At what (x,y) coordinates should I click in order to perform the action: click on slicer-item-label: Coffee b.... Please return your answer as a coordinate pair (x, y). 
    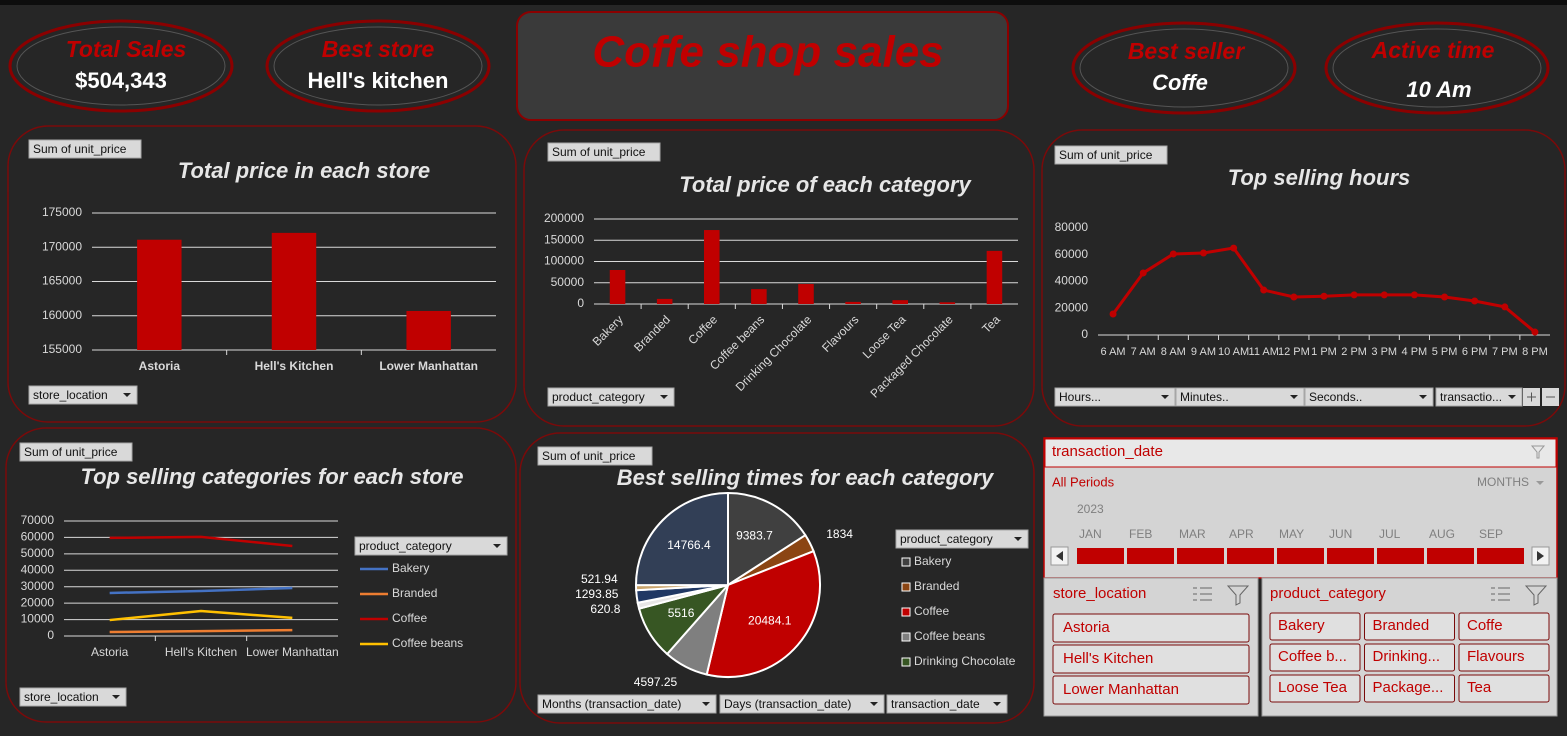
    Looking at the image, I should click on (1312, 656).